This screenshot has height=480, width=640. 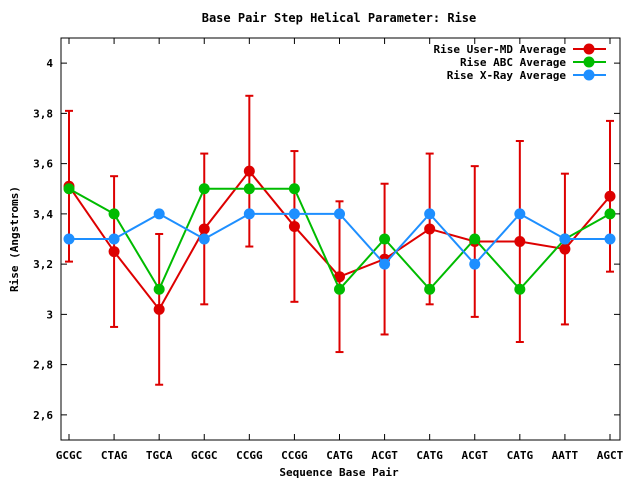 What do you see at coordinates (565, 455) in the screenshot?
I see `x-tick-label: AATT` at bounding box center [565, 455].